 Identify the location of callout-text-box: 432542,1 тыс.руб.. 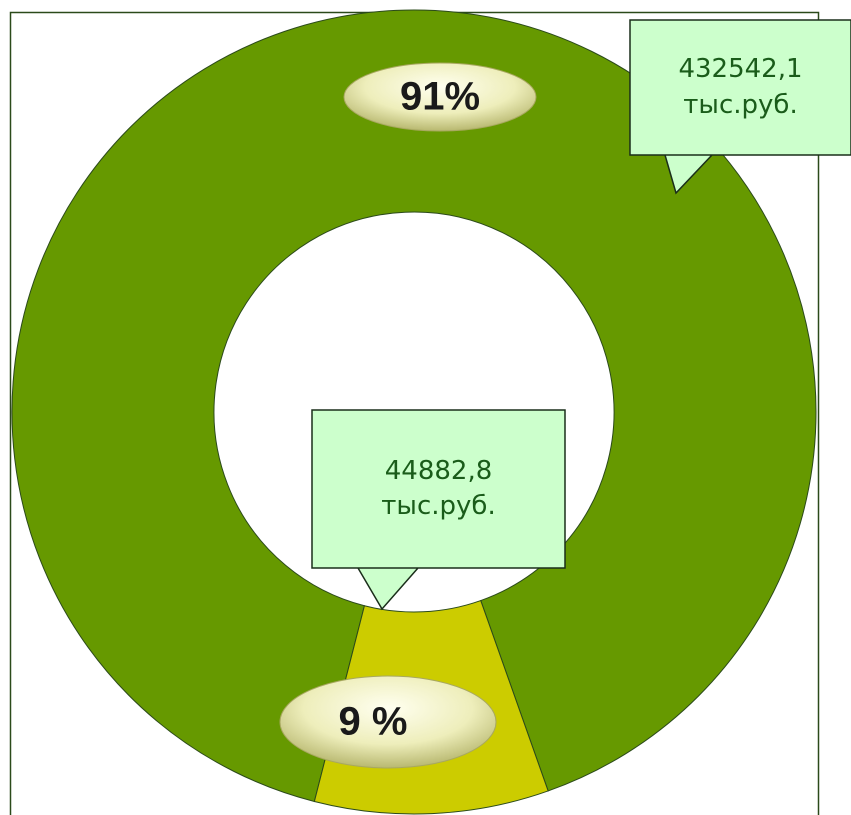
(740, 87).